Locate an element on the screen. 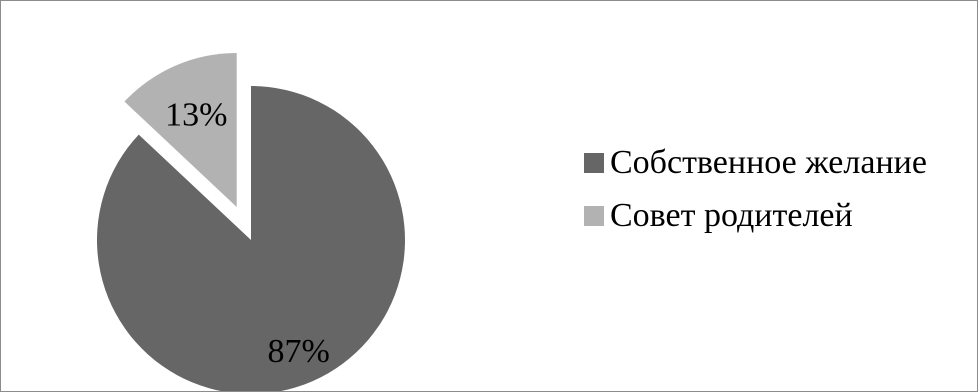 The height and width of the screenshot is (392, 978). pie-slice-sovet-roditeley is located at coordinates (180, 129).